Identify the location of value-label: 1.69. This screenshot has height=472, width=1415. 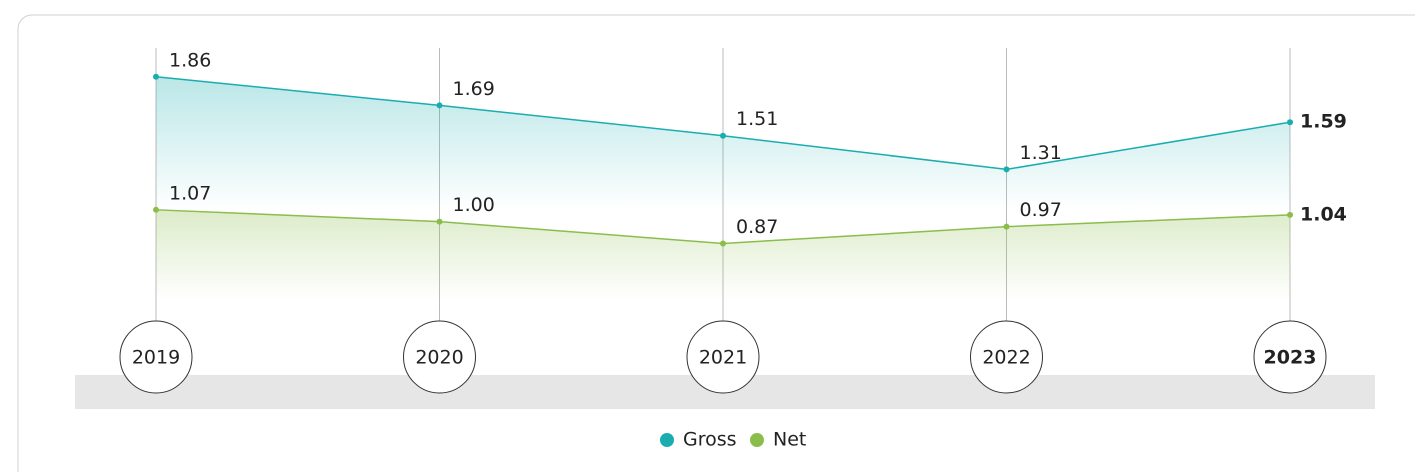
(474, 89).